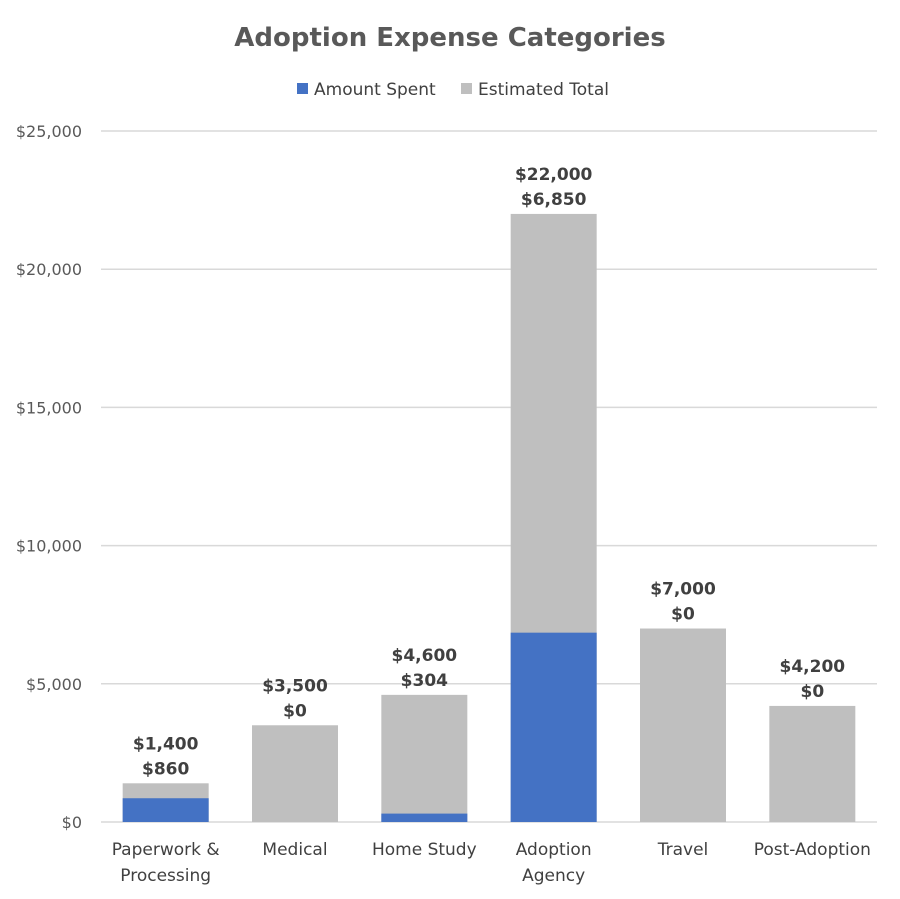 This screenshot has width=900, height=899. I want to click on x-tick-label: Processing, so click(165, 876).